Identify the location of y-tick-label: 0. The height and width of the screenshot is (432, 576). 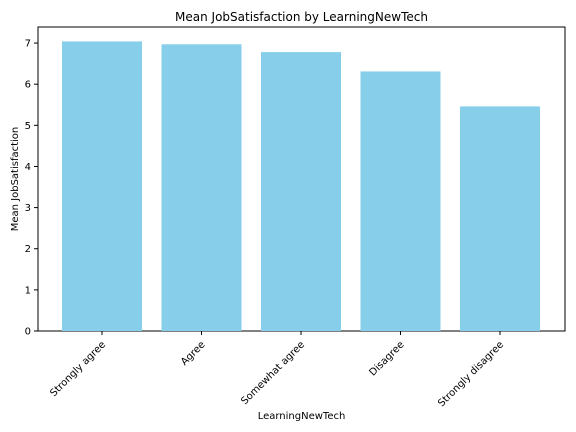
(28, 332).